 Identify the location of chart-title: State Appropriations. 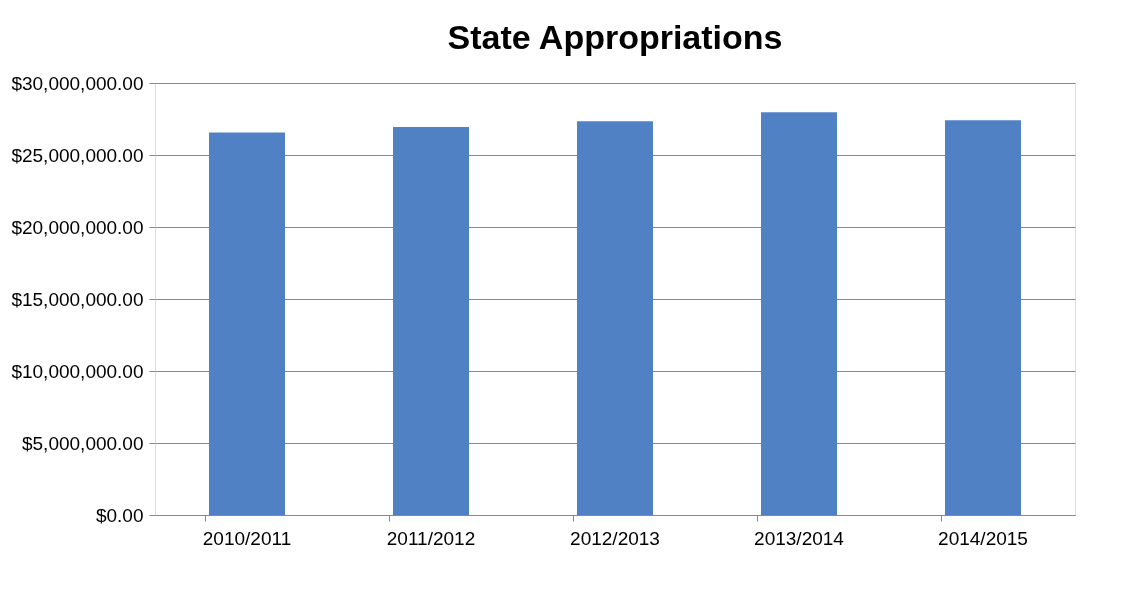
(615, 37).